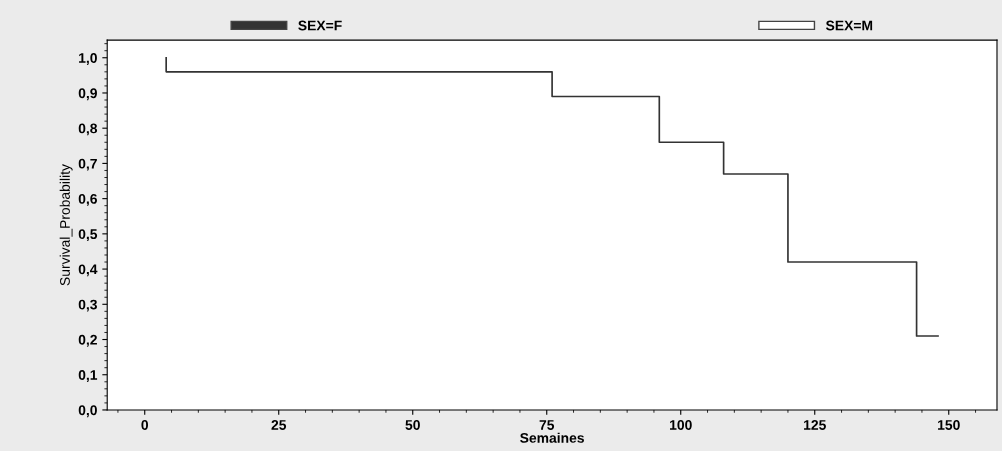  I want to click on y-axis-title: Survival_Probability, so click(66, 225).